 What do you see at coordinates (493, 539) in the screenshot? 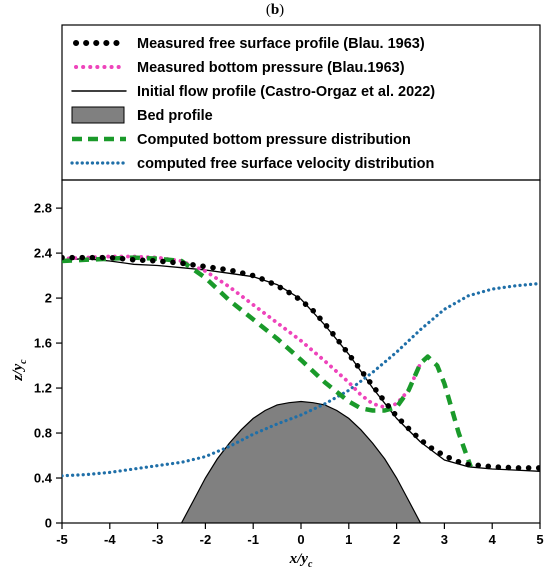
I see `x-tick-label: 4` at bounding box center [493, 539].